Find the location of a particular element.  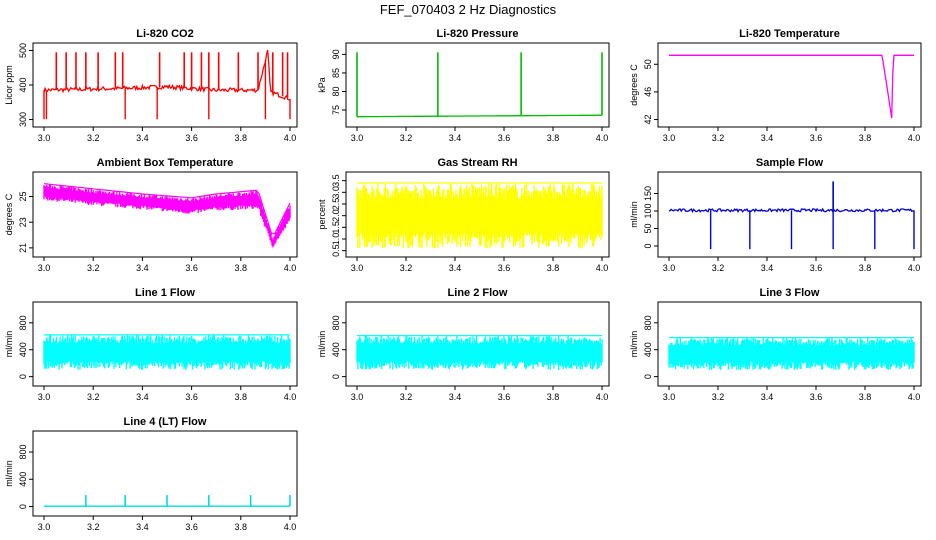

y-tick-label: 2.5 is located at coordinates (336, 204).